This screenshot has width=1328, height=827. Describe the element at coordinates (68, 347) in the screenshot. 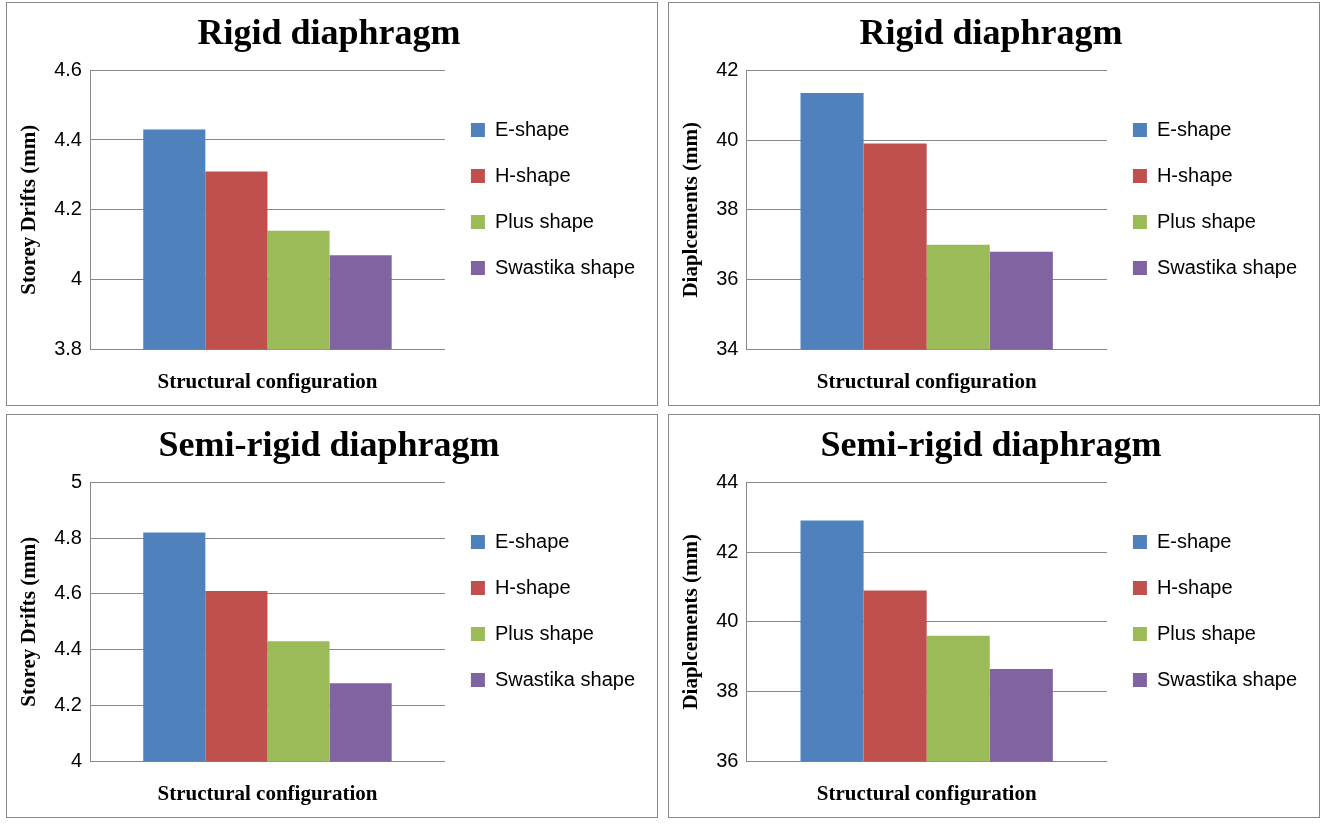

I see `y-tick-label: 3.8` at that location.